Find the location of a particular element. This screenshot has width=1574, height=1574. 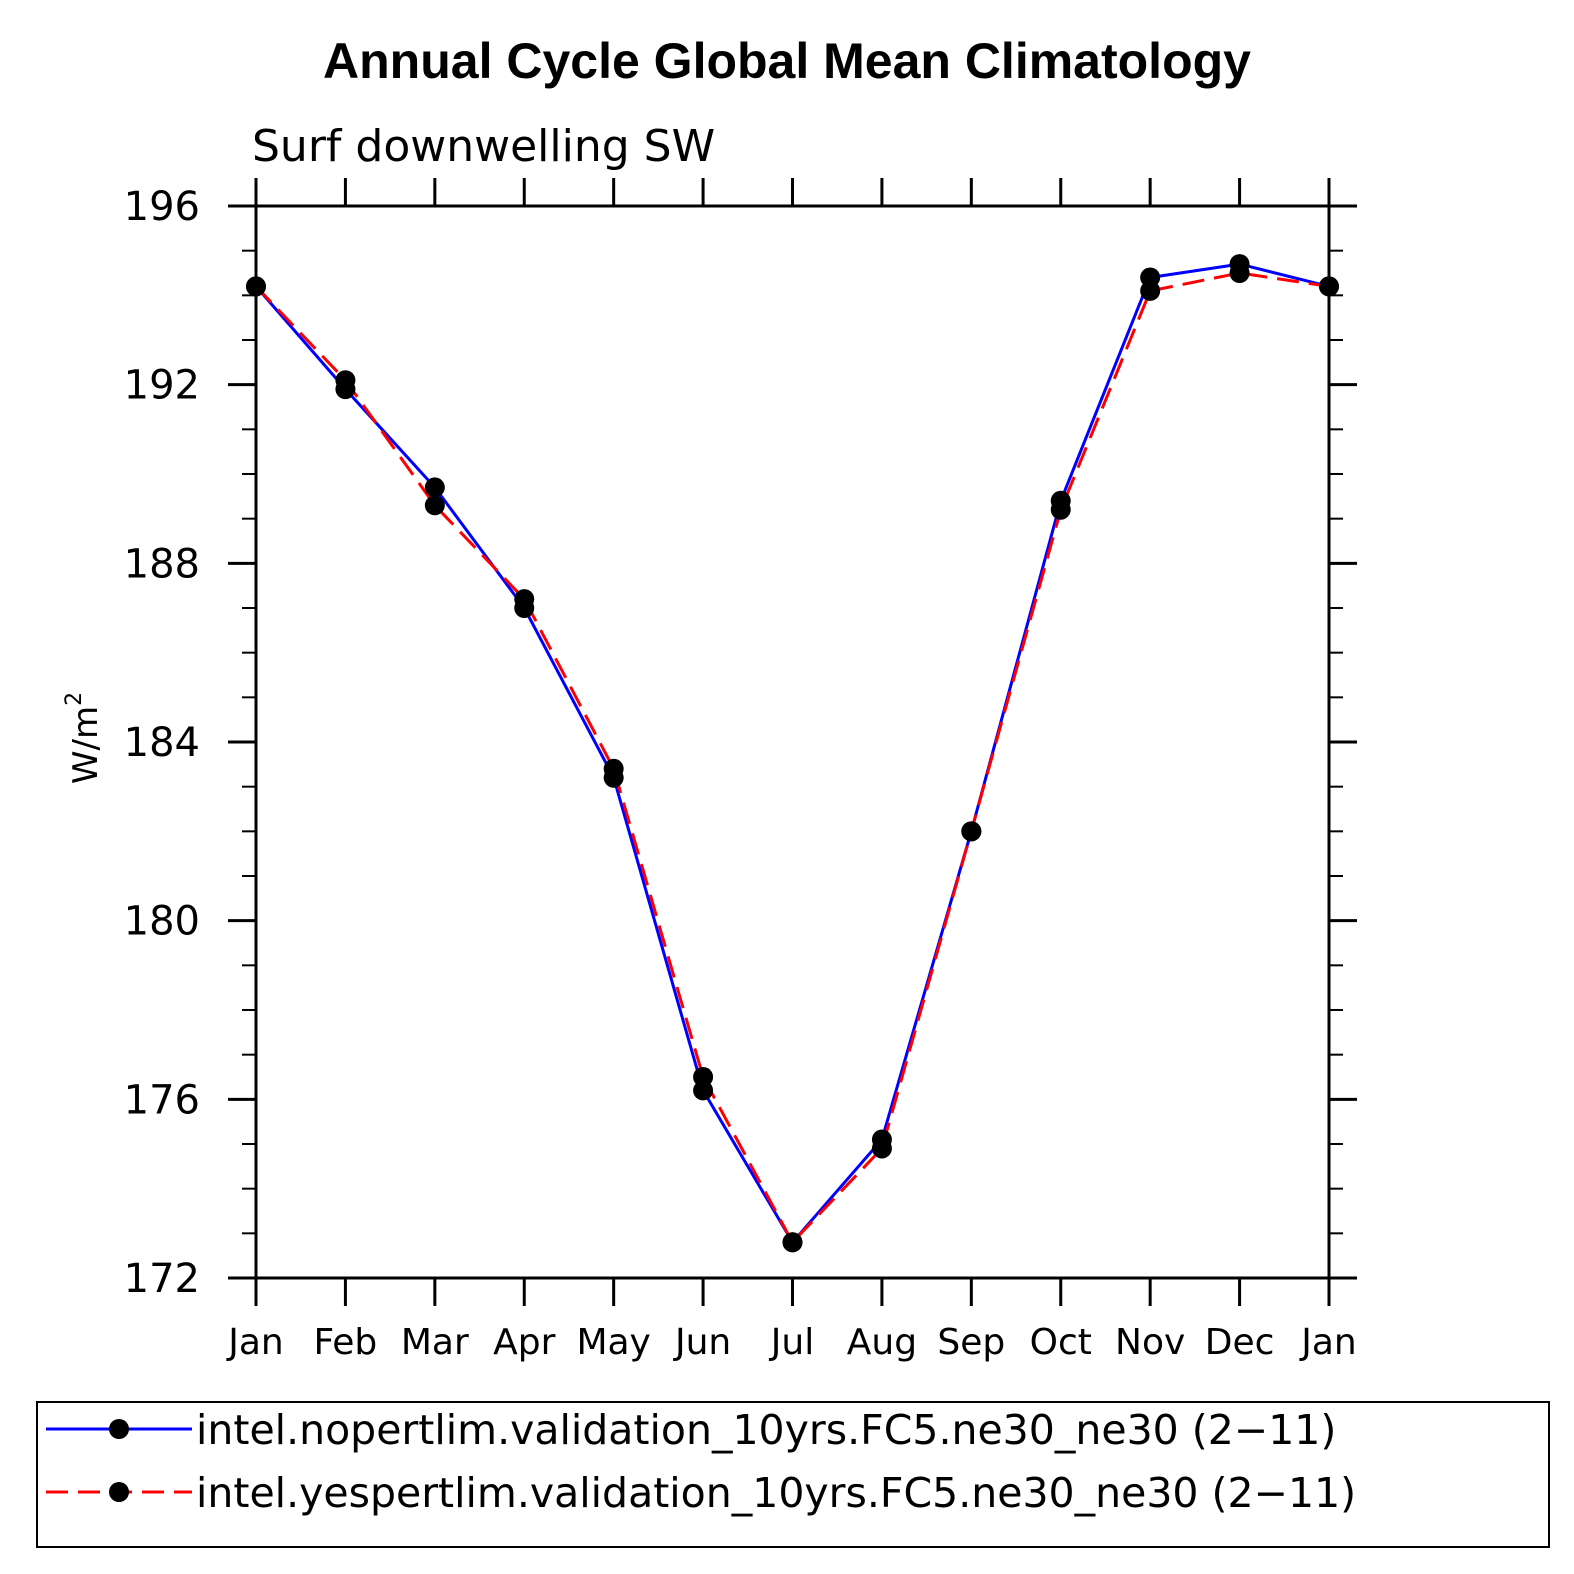

y-tick-label: 196 is located at coordinates (162, 207).